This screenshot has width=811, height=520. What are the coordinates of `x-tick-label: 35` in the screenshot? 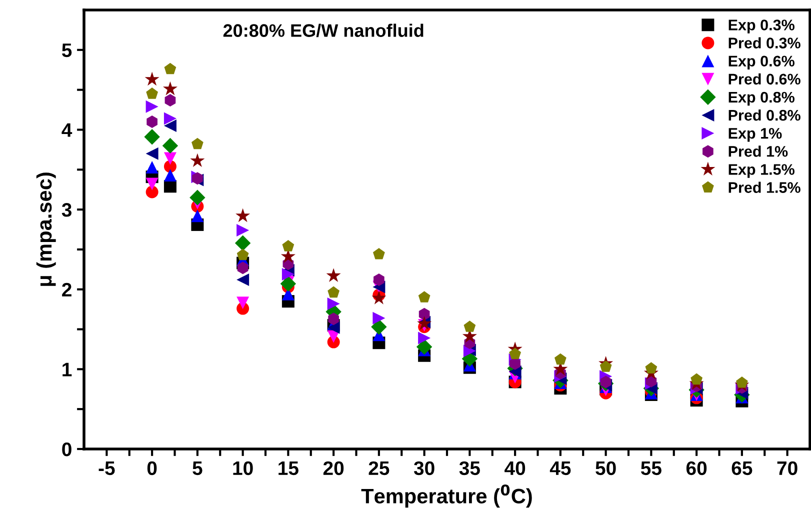 It's located at (469, 468).